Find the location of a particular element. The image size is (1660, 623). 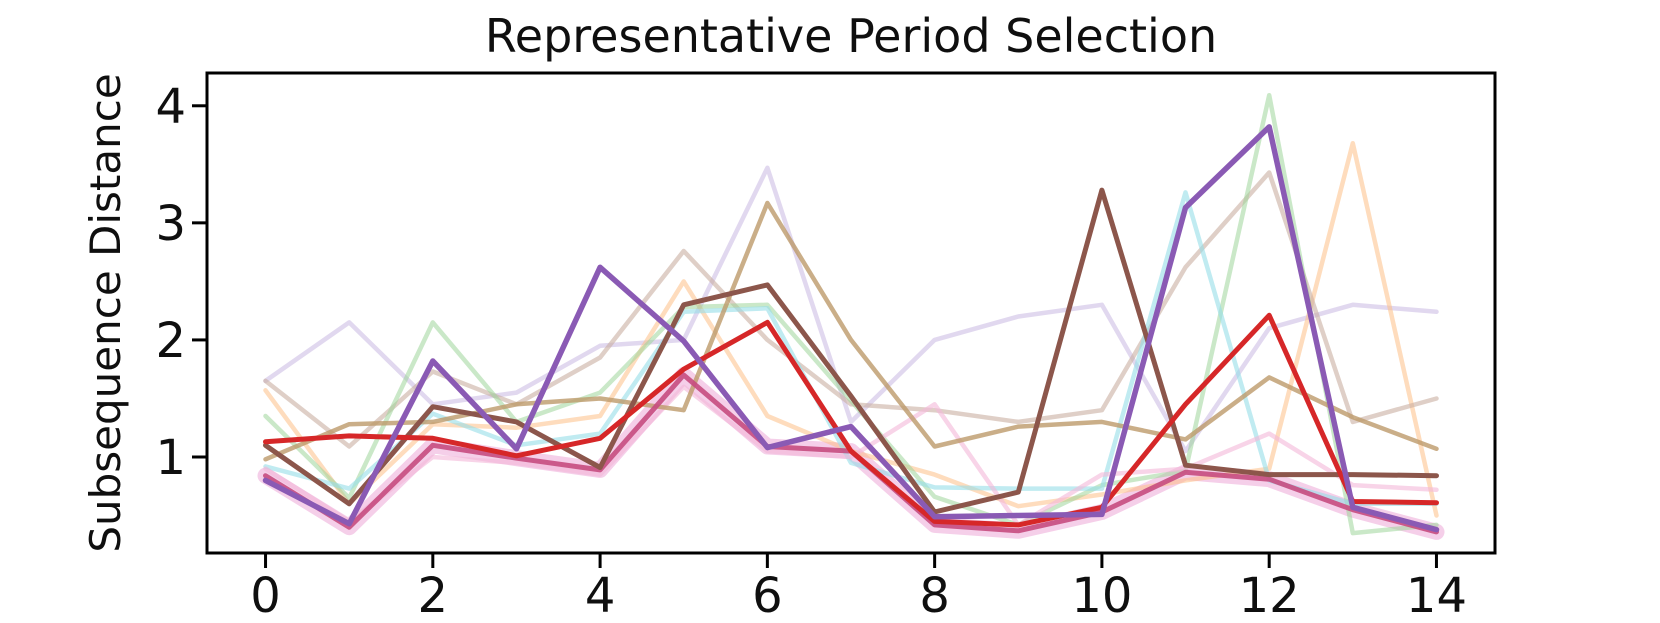

x-tick-label: 12 is located at coordinates (1269, 595).